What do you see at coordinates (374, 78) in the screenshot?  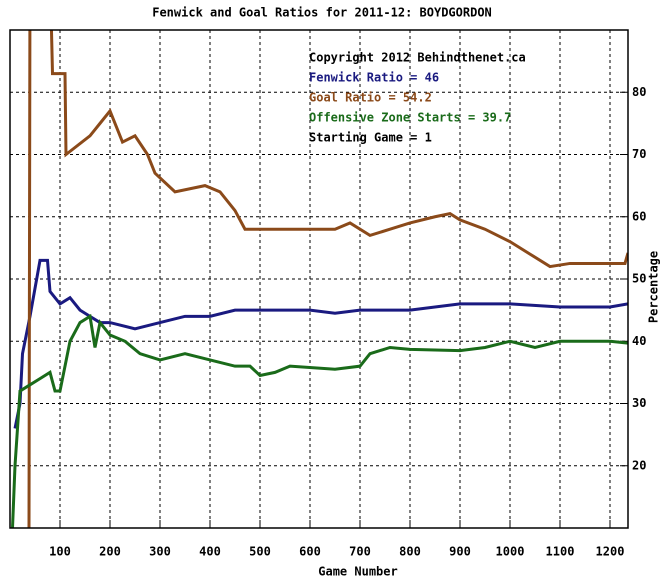 I see `legend-entry: Fenwick Ratio = 46` at bounding box center [374, 78].